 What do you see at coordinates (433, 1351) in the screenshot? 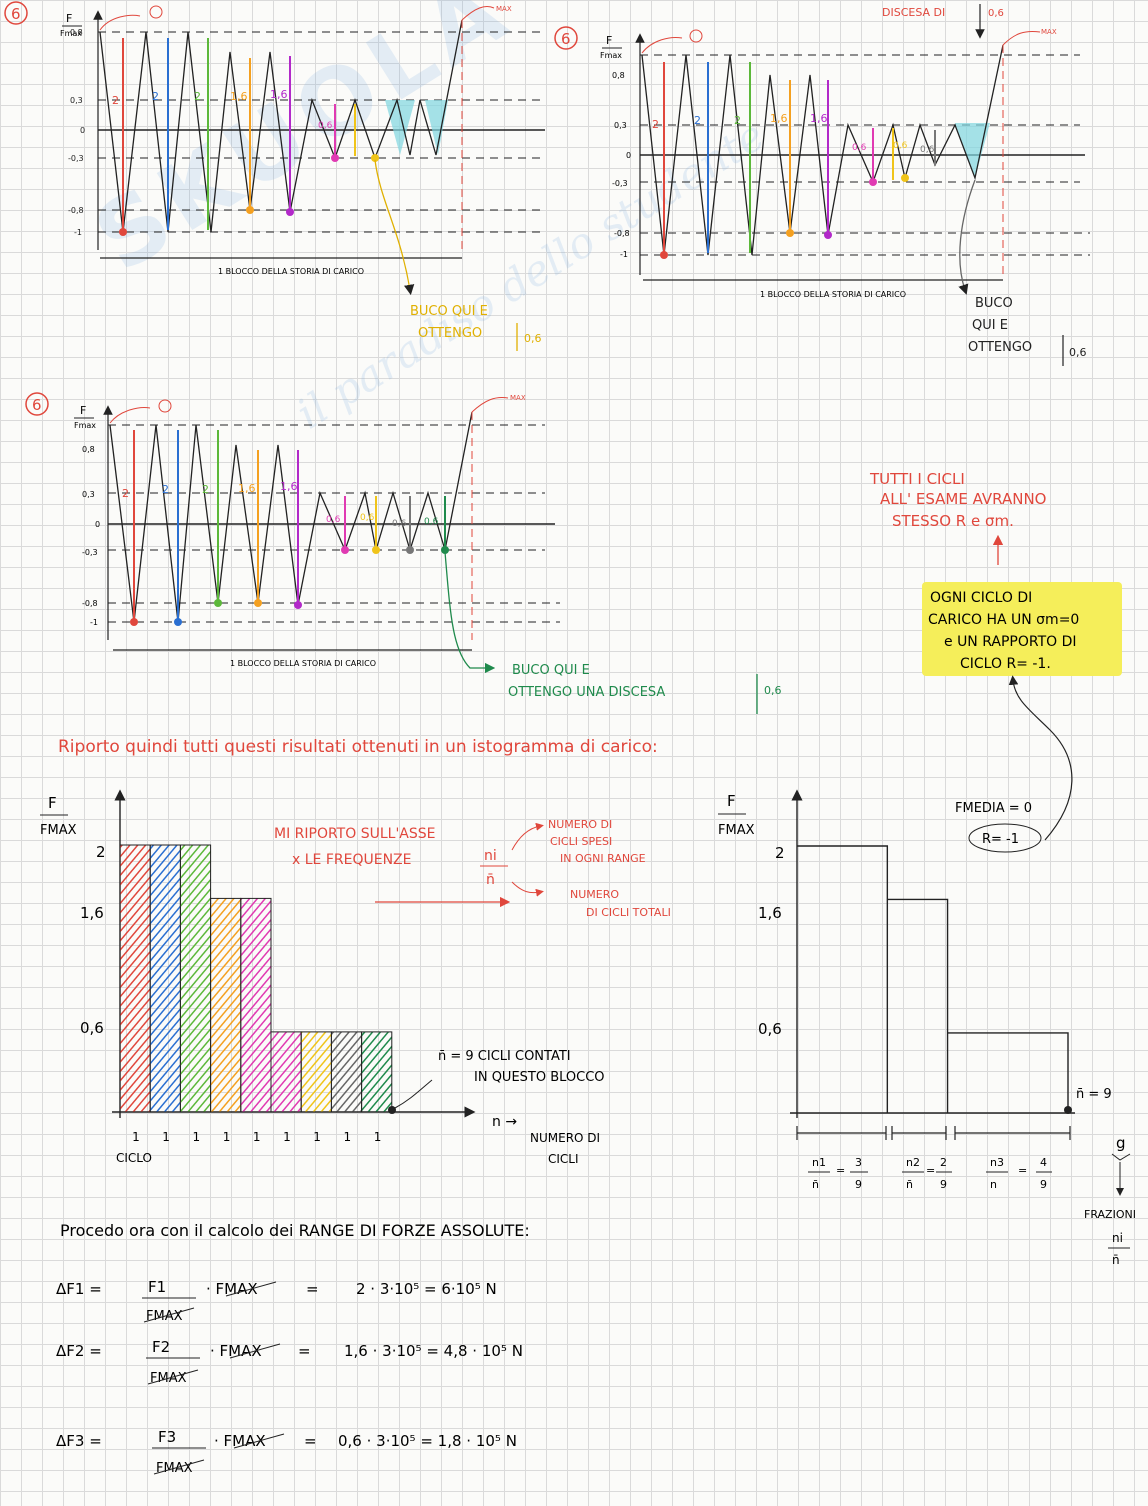
I see `eq-rhs: 1,6 · 3·10⁵ = 4,8 · 10⁵ N` at bounding box center [433, 1351].